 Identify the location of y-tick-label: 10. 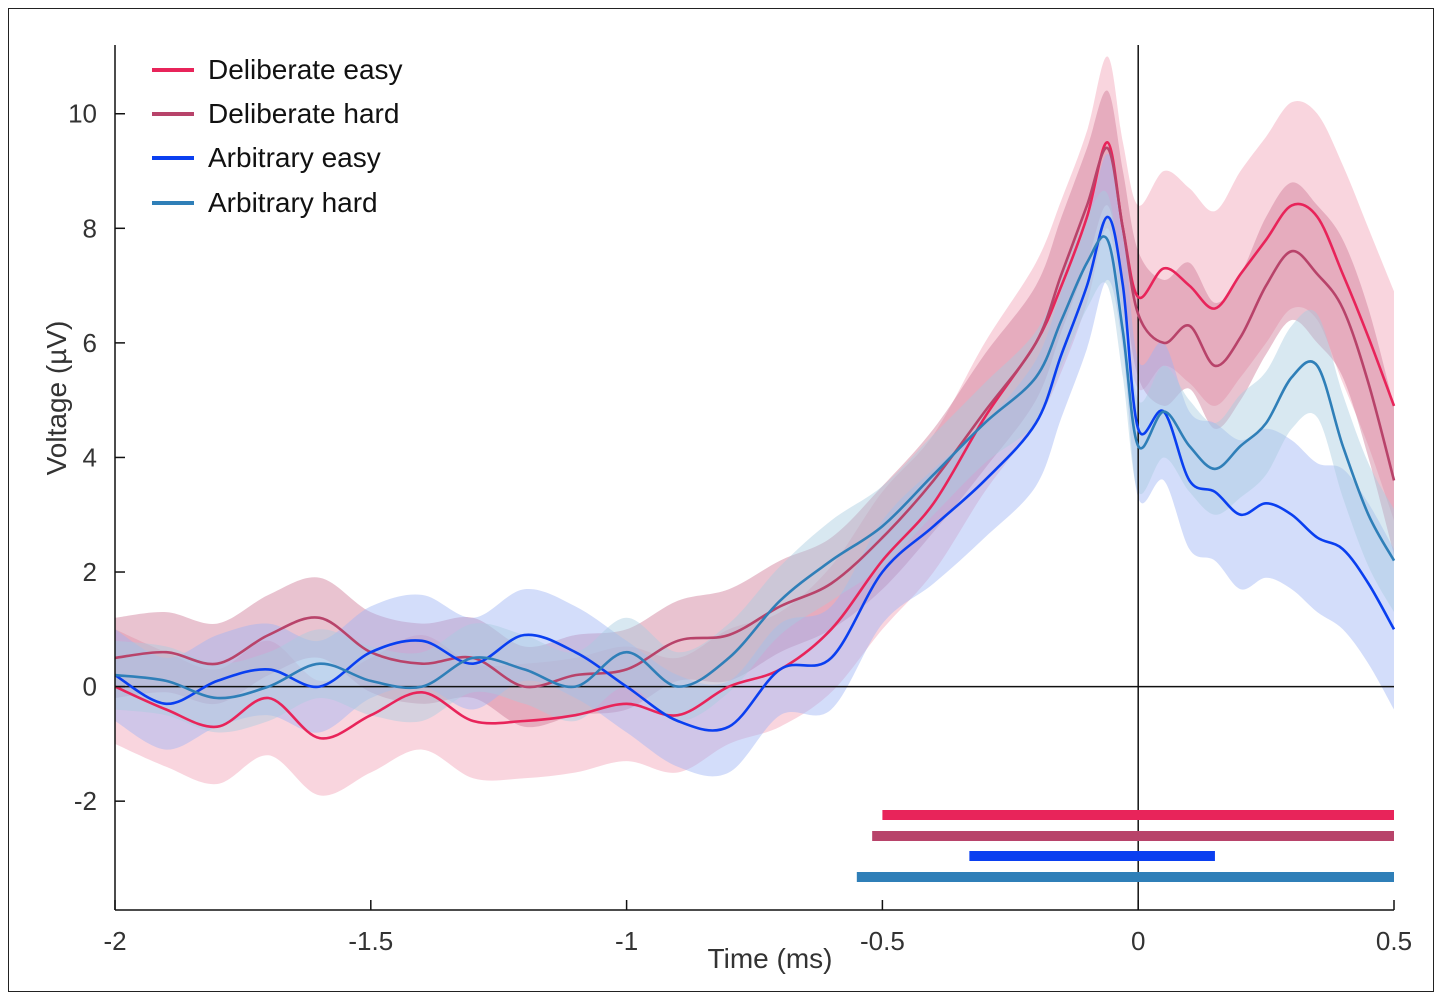
(82, 114).